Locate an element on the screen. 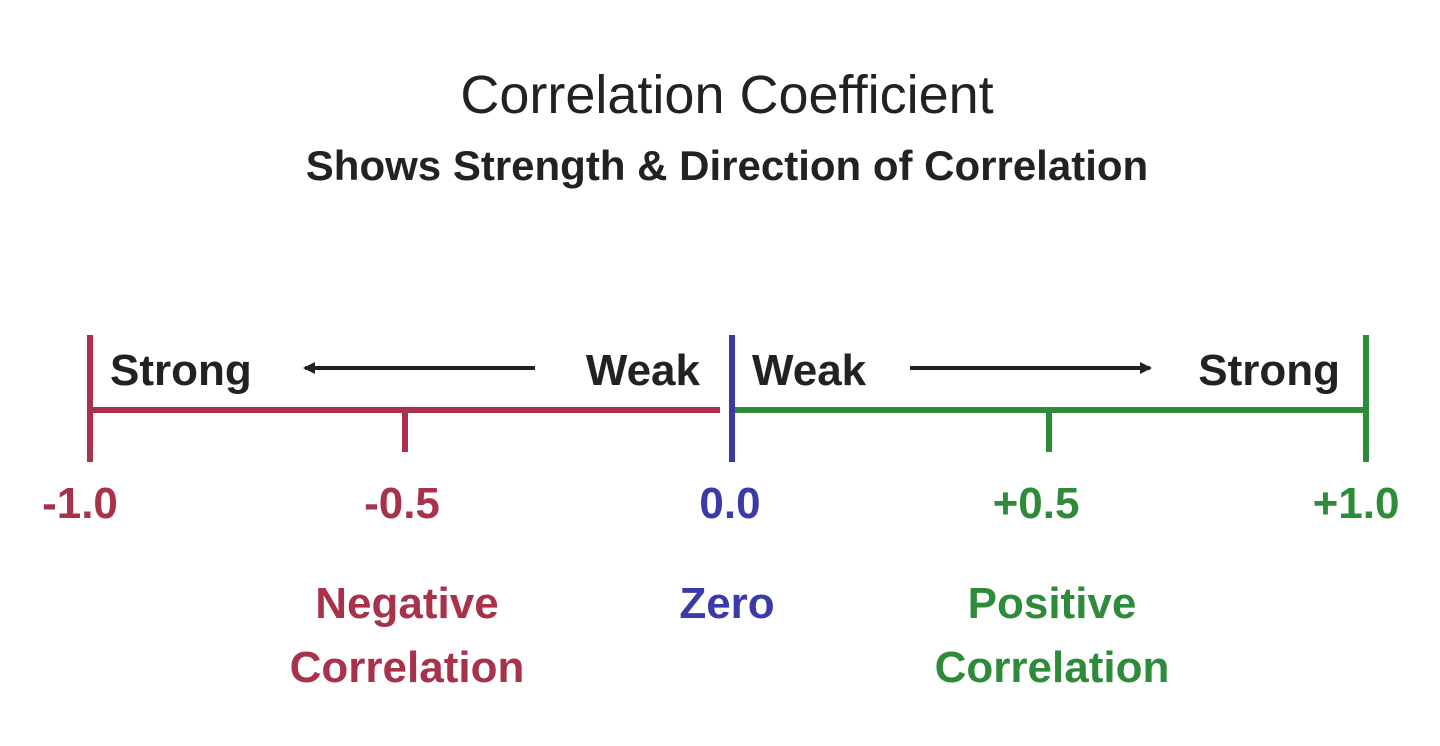 This screenshot has height=746, width=1440. negative-category-line1: Negative is located at coordinates (406, 603).